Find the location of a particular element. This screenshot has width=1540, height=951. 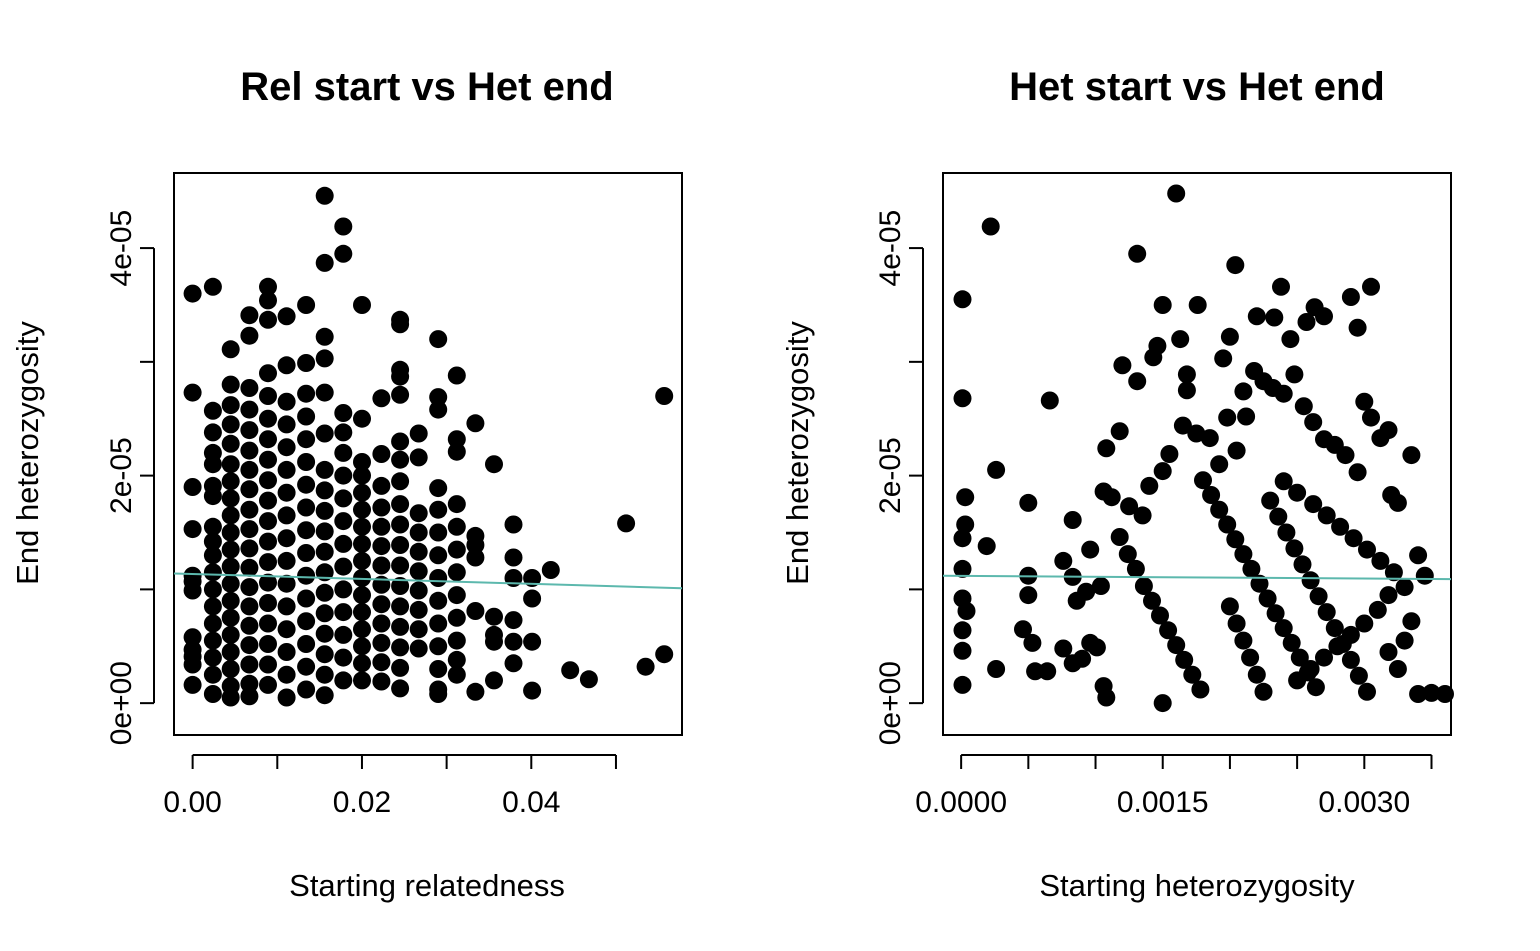

x-axis-label: Starting relatedness is located at coordinates (427, 885).